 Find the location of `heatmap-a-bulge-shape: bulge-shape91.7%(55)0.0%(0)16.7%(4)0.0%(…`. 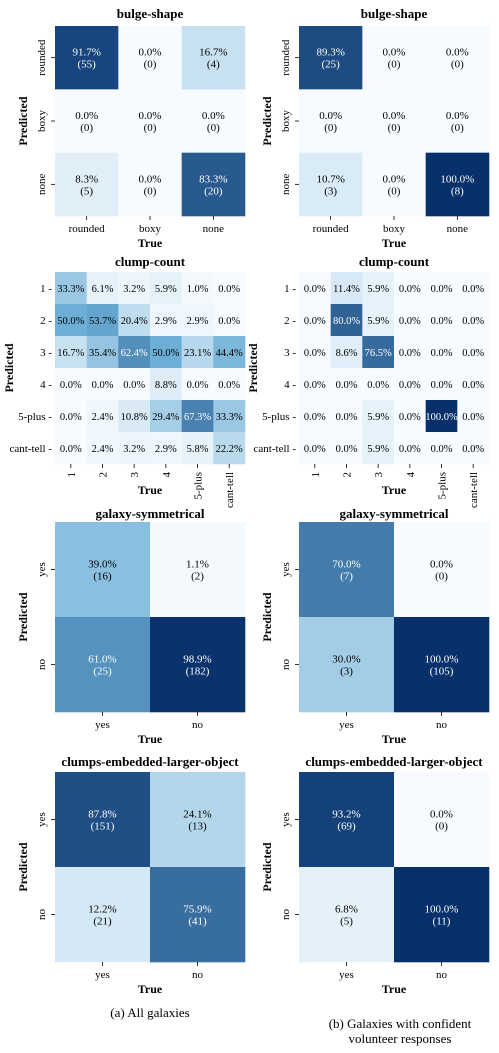

heatmap-a-bulge-shape: bulge-shape91.7%(55)0.0%(0)16.7%(4)0.0%(… is located at coordinates (131, 128).